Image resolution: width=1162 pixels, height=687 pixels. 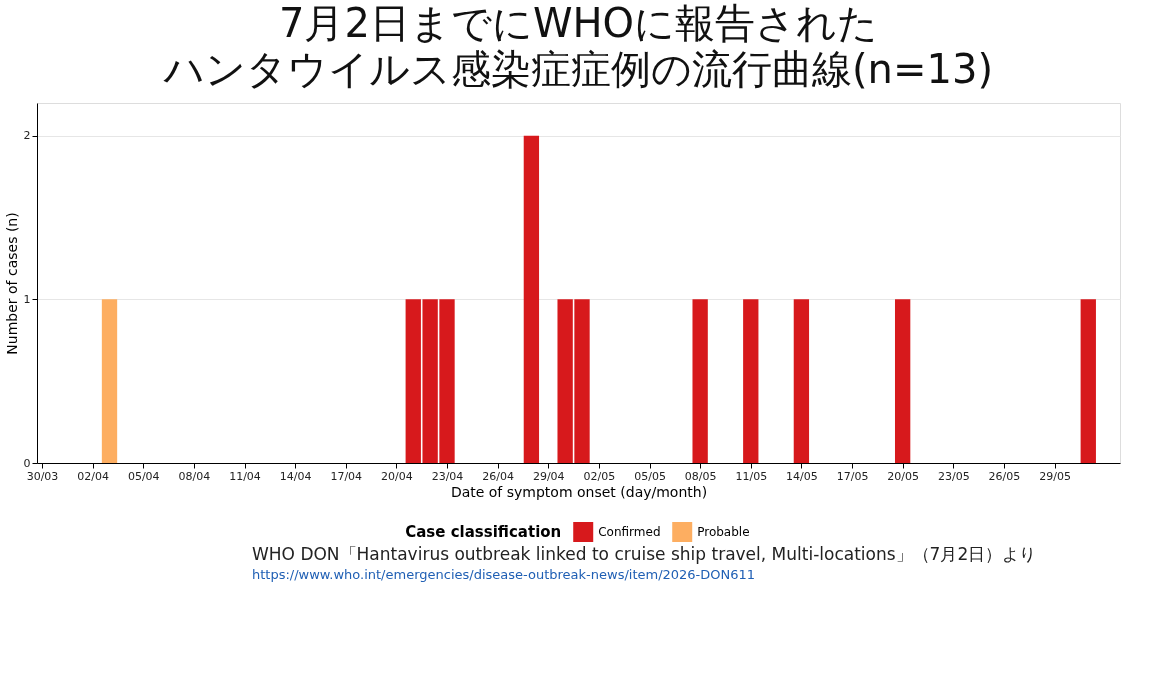 What do you see at coordinates (93, 476) in the screenshot?
I see `x-tick-label: 02/04` at bounding box center [93, 476].